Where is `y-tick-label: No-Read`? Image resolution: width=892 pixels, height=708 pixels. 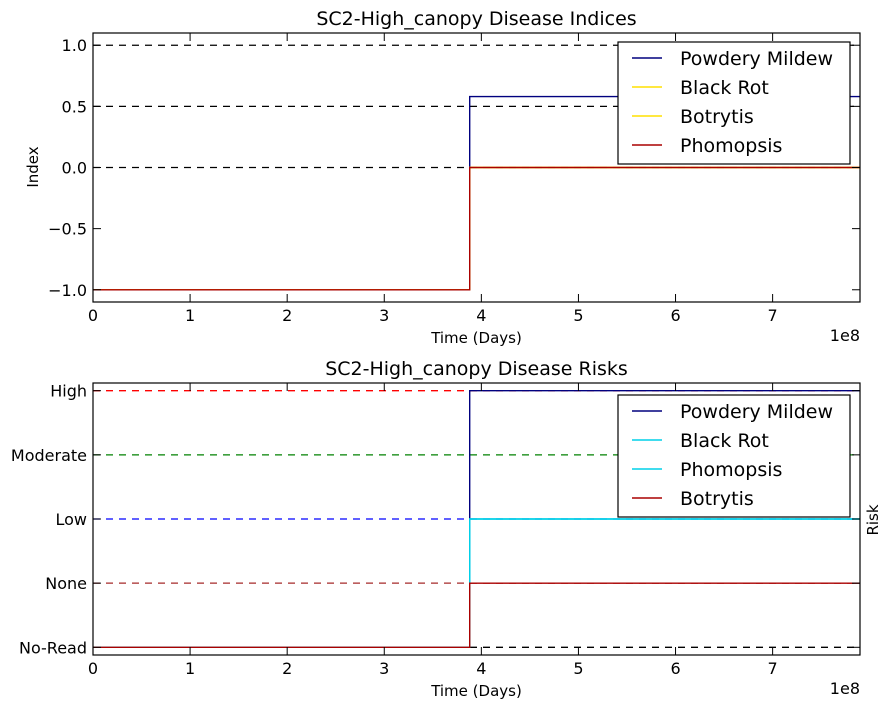 y-tick-label: No-Read is located at coordinates (53, 647).